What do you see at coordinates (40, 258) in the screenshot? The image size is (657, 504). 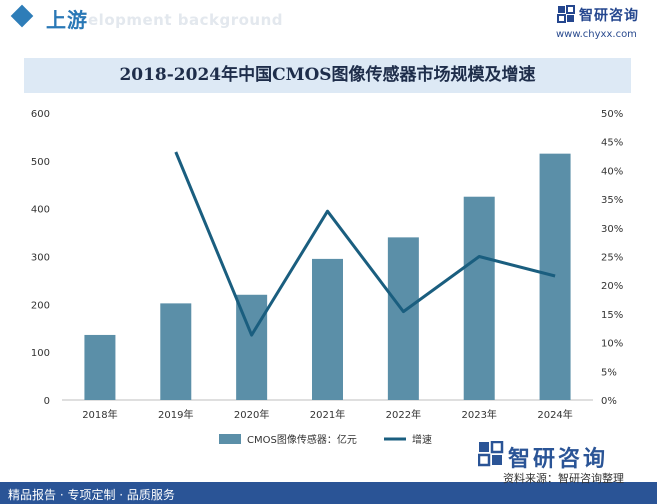 I see `y-left-tick-label: 300` at bounding box center [40, 258].